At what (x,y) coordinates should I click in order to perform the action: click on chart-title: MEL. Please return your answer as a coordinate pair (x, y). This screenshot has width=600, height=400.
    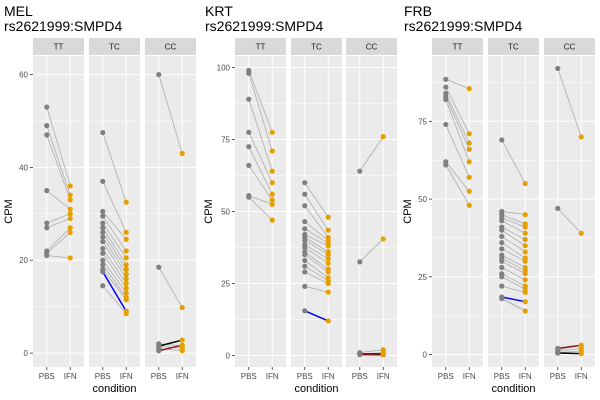
    Looking at the image, I should click on (18, 11).